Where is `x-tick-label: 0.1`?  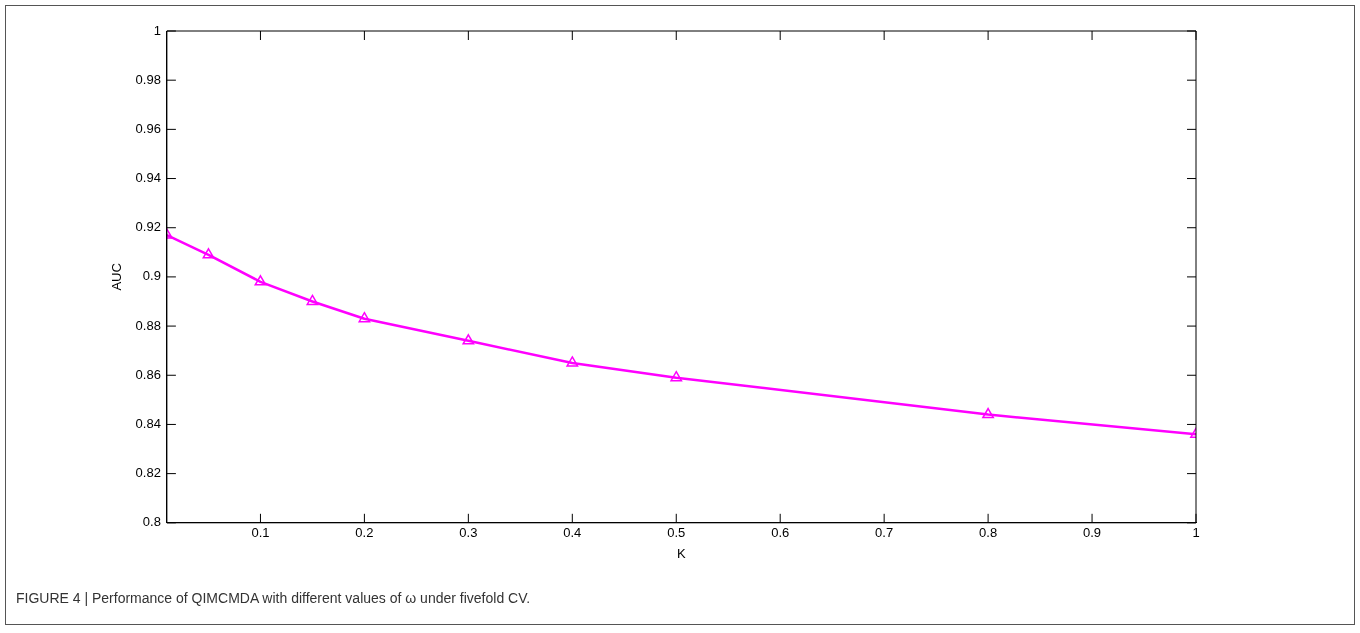
x-tick-label: 0.1 is located at coordinates (260, 533).